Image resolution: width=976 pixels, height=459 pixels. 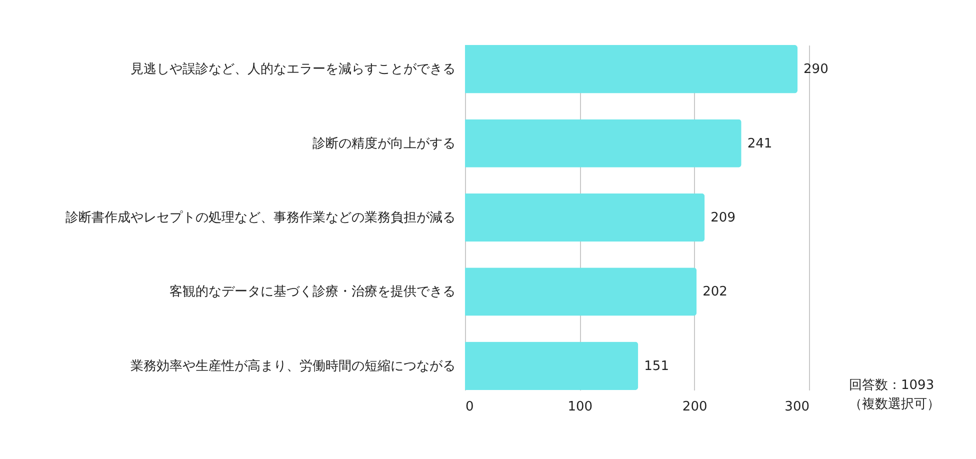 I want to click on y-tick-label: 診断の精度が向上がする, so click(x=384, y=143).